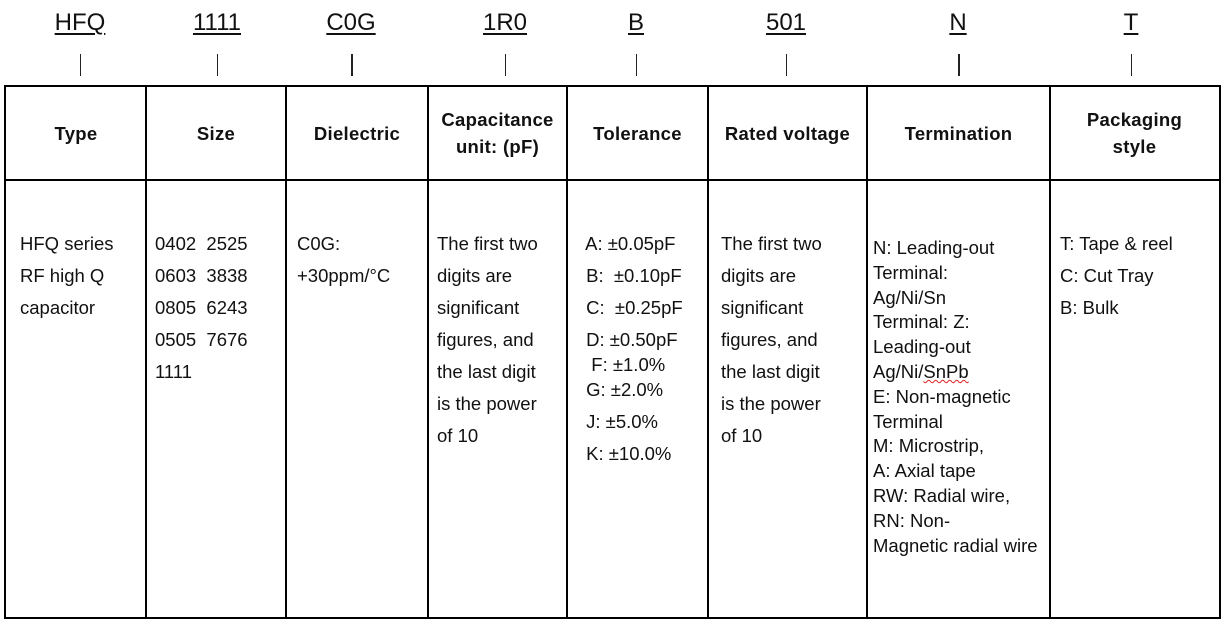 The height and width of the screenshot is (628, 1226). I want to click on cell-line: Terminal, so click(908, 421).